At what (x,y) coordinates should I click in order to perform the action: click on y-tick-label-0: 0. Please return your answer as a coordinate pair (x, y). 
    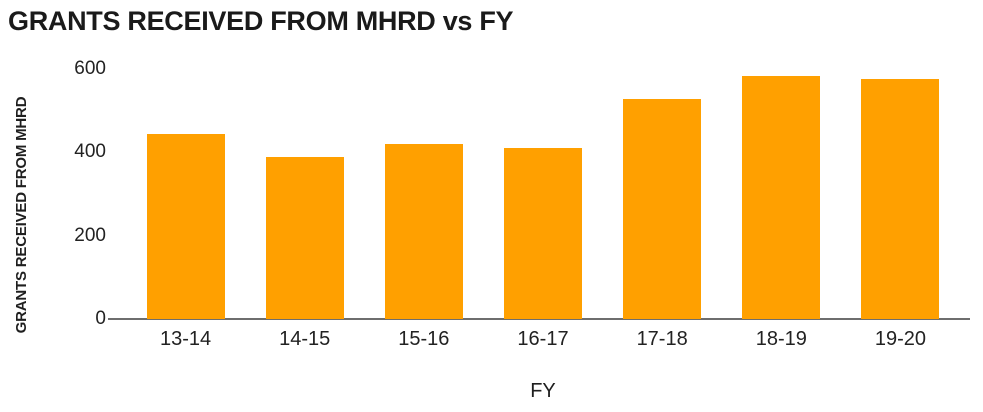
    Looking at the image, I should click on (100, 318).